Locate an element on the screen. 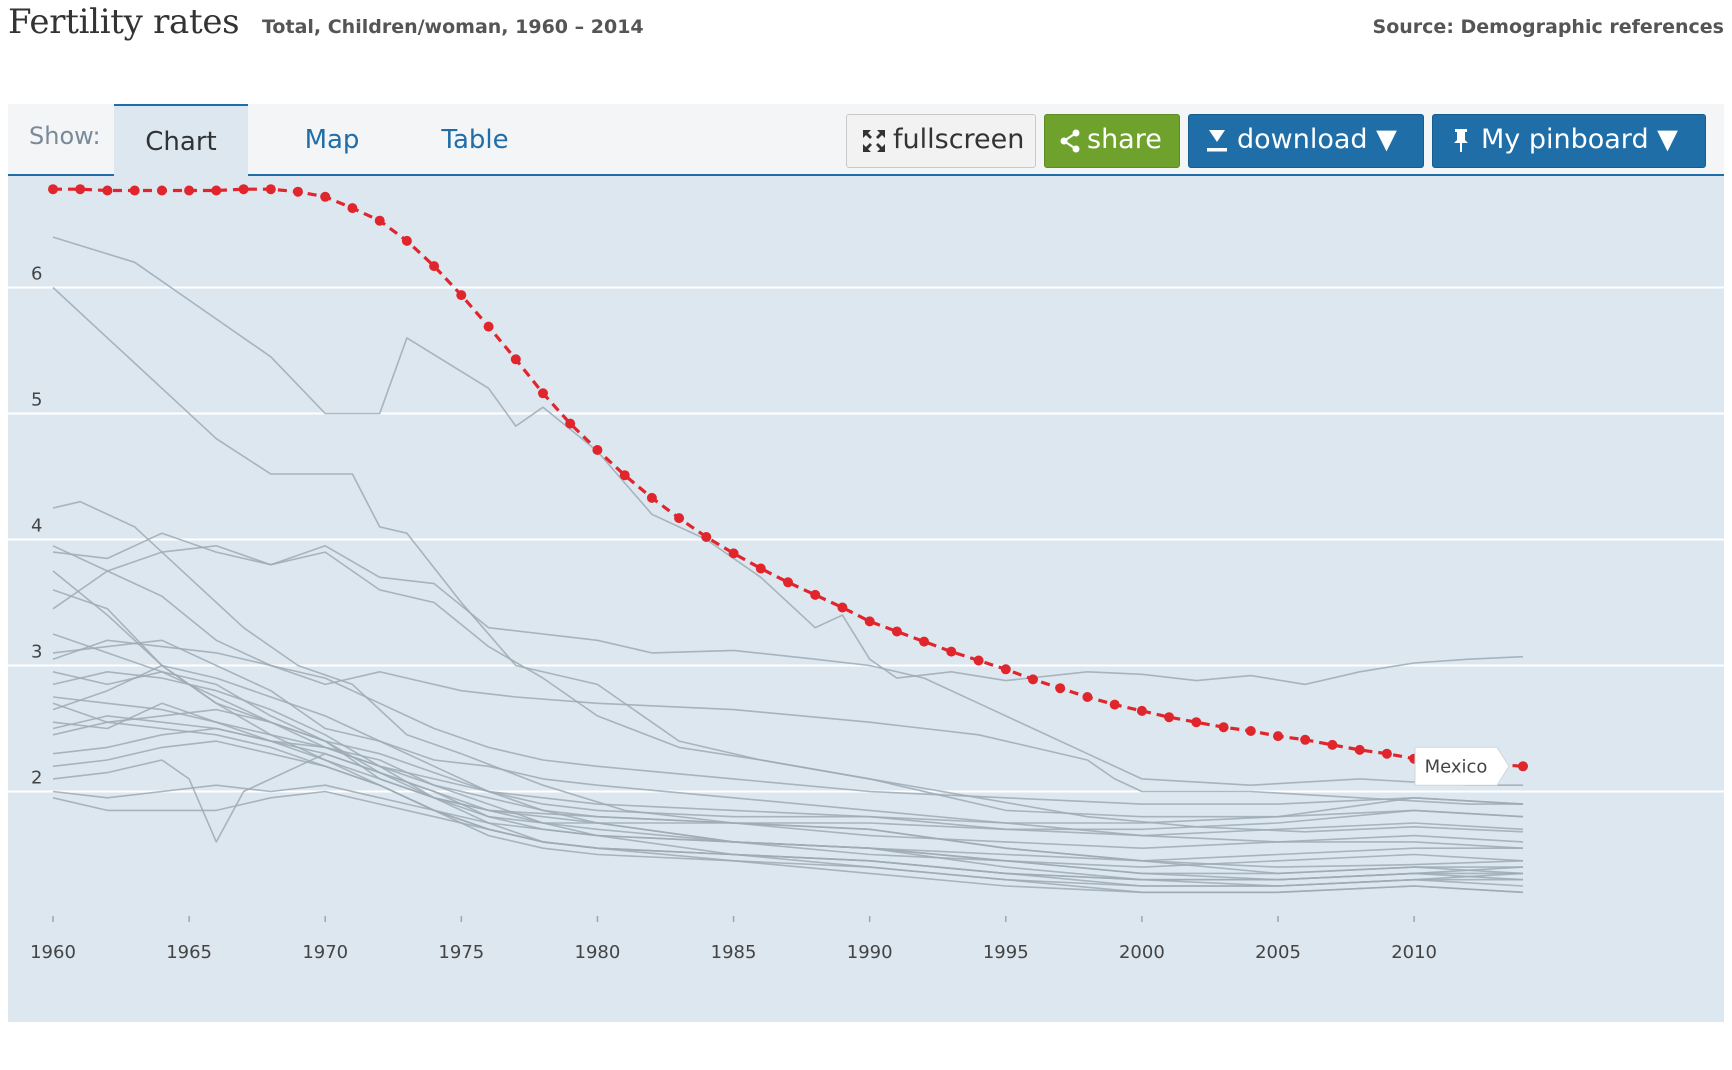  x-tick-label-1990: 1990 is located at coordinates (870, 952).